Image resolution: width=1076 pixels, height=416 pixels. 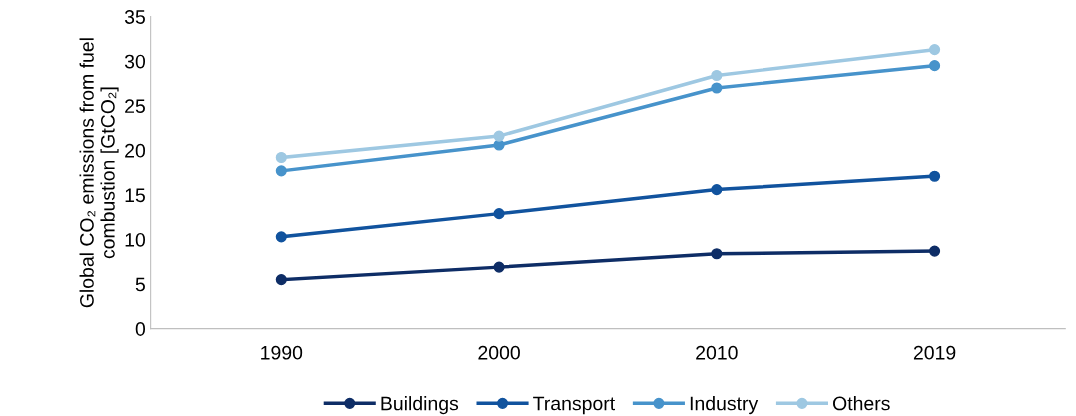 What do you see at coordinates (135, 195) in the screenshot?
I see `y-tick-label: 15` at bounding box center [135, 195].